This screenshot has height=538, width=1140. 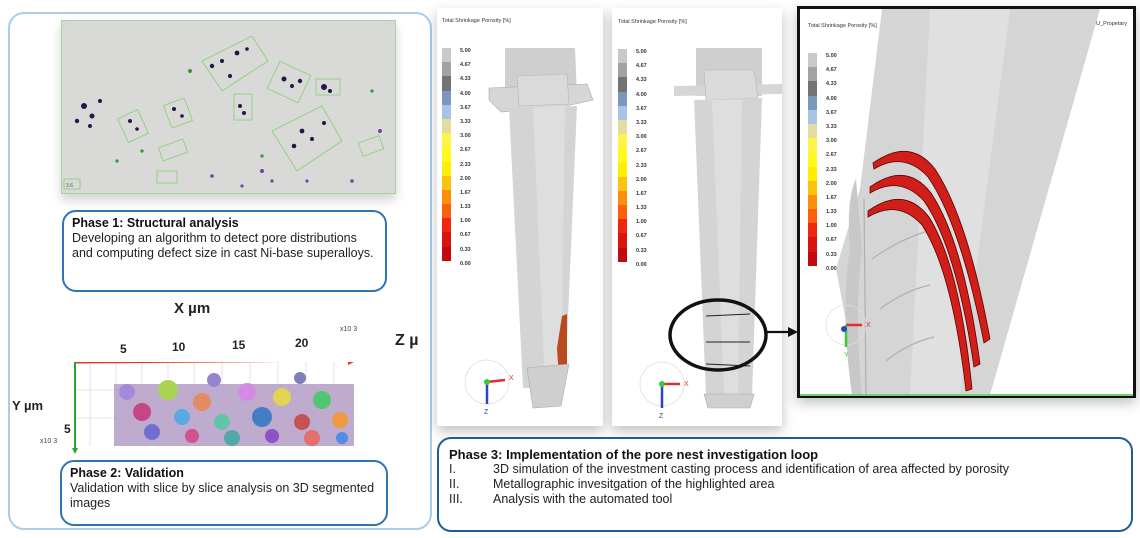 What do you see at coordinates (67, 429) in the screenshot?
I see `y-tick: 5` at bounding box center [67, 429].